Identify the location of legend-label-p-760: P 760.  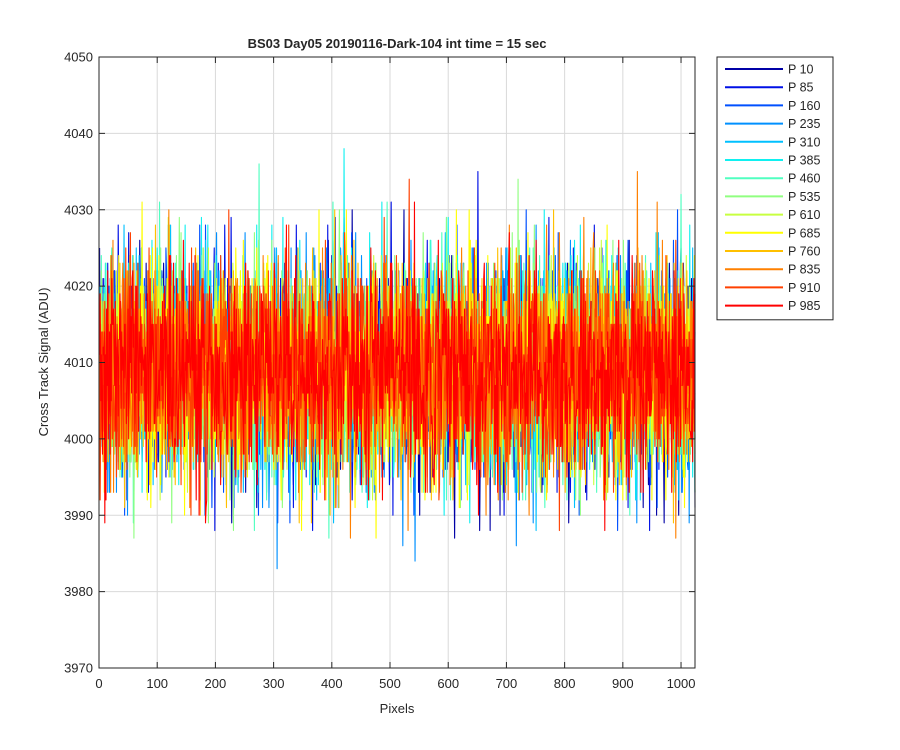
(804, 252).